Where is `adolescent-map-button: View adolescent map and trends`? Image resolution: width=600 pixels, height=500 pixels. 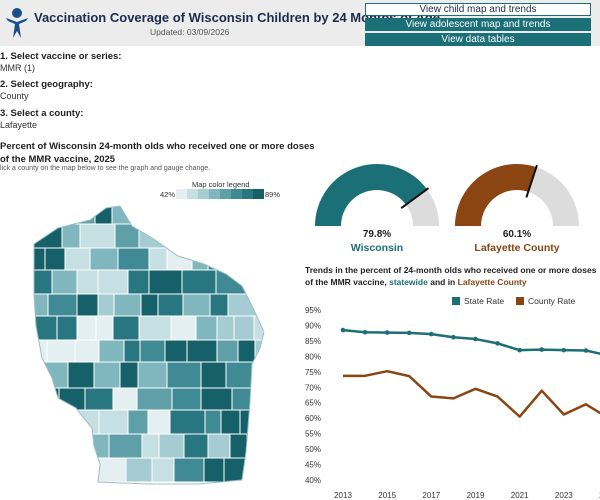 adolescent-map-button: View adolescent map and trends is located at coordinates (478, 24).